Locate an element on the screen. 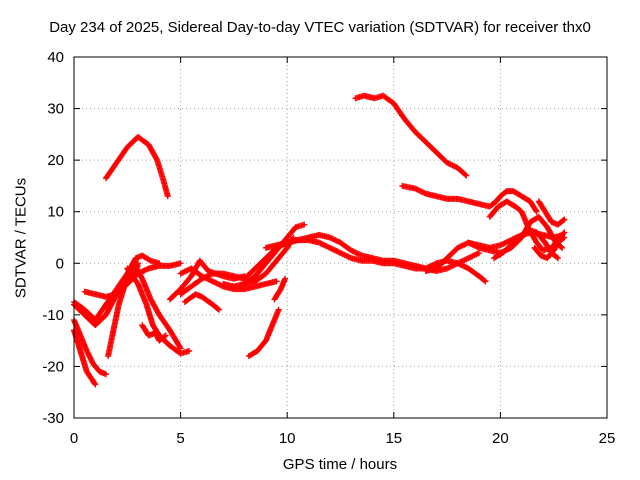  x-tick-label-5: 25 is located at coordinates (607, 438).